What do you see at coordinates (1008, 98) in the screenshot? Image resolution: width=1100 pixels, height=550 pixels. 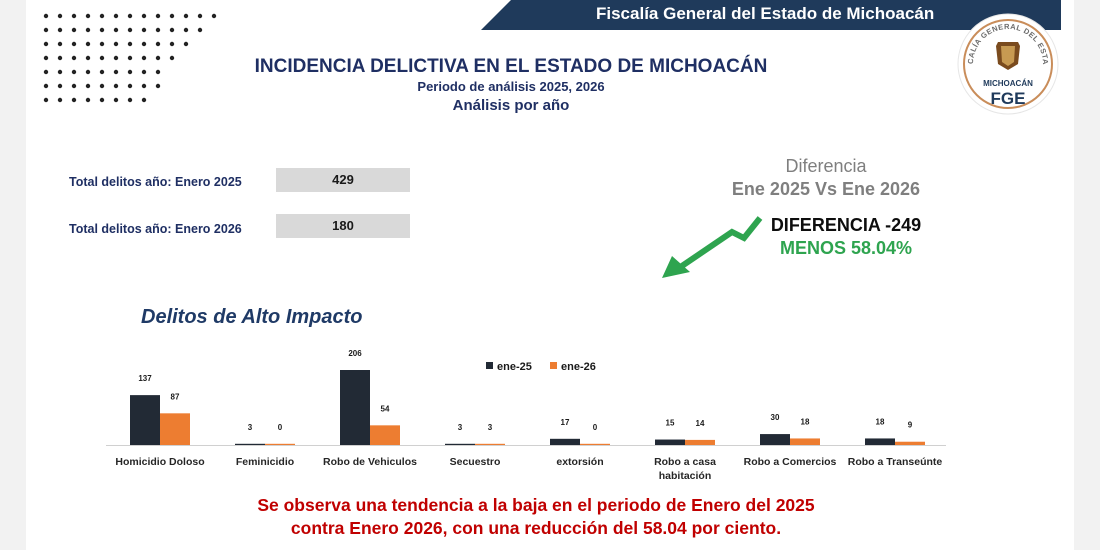 I see `logo-acronym: FGE` at bounding box center [1008, 98].